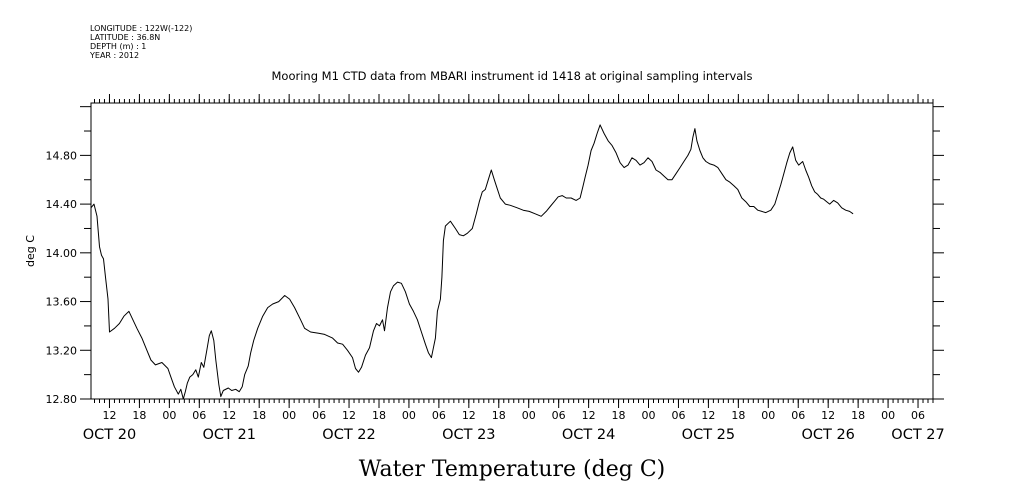 This screenshot has height=504, width=1009. What do you see at coordinates (512, 469) in the screenshot?
I see `x-axis-label: Water Temperature (deg C)` at bounding box center [512, 469].